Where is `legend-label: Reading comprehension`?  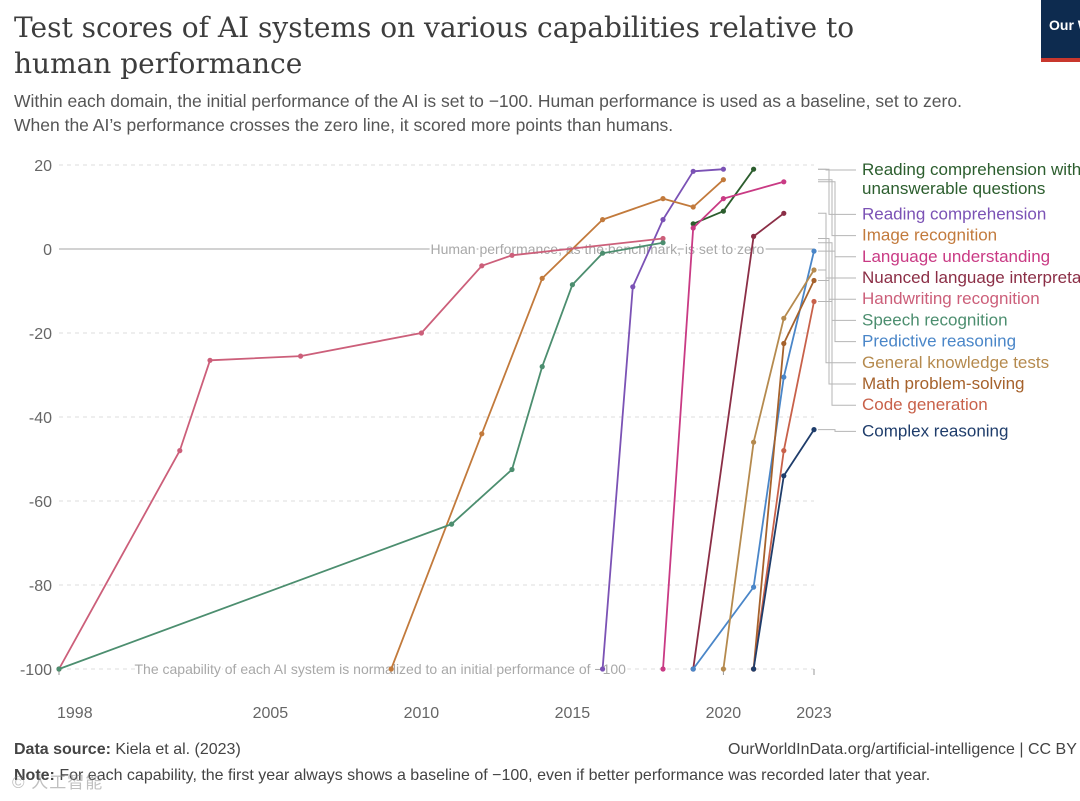
legend-label: Reading comprehension is located at coordinates (954, 213).